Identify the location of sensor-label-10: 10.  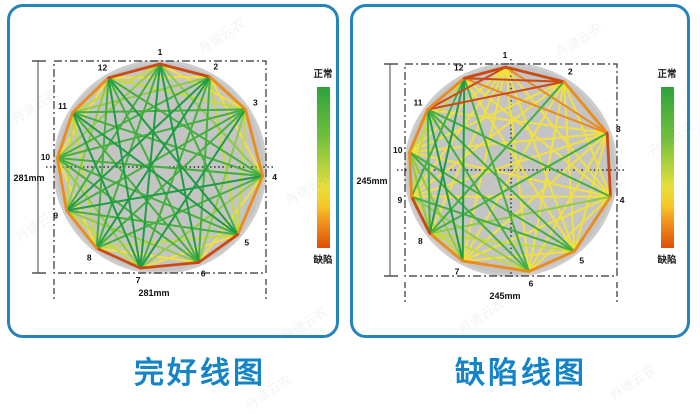
(46, 157).